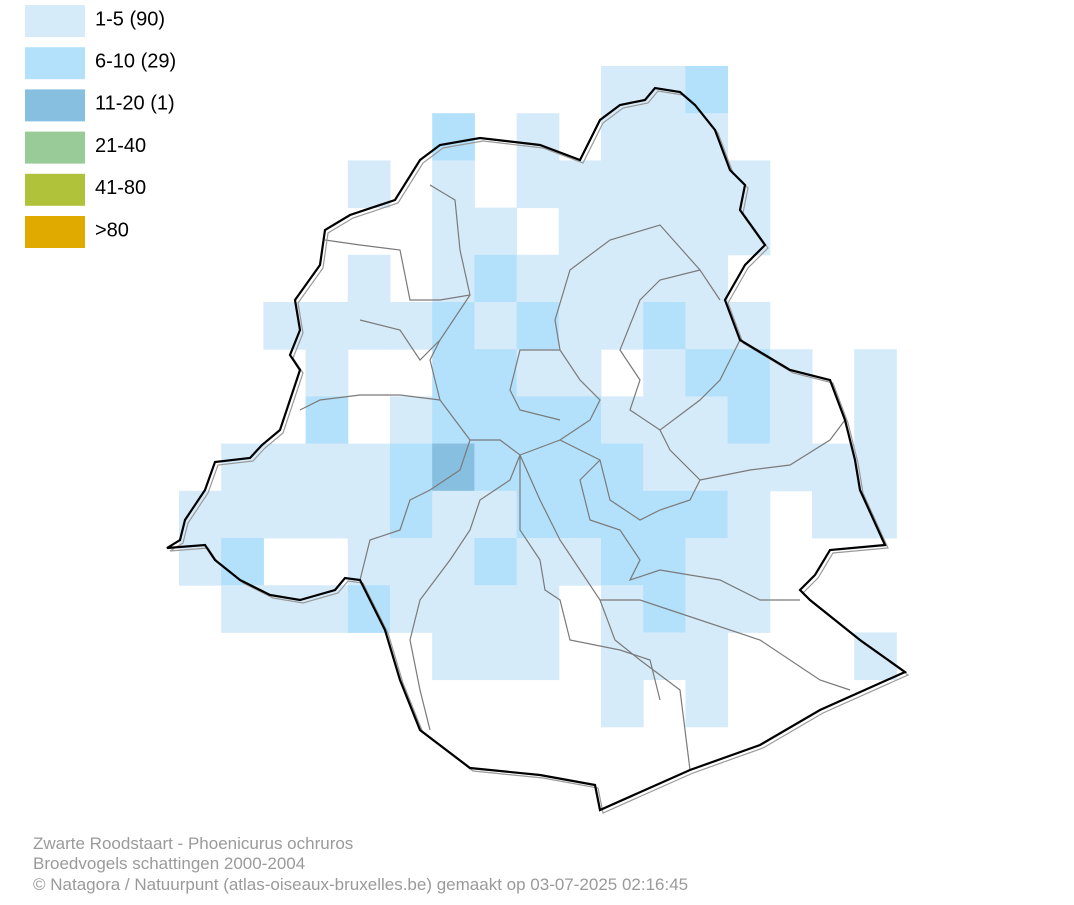 The image size is (1074, 905). Describe the element at coordinates (135, 104) in the screenshot. I see `legend-label: 11-20 (1)` at that location.